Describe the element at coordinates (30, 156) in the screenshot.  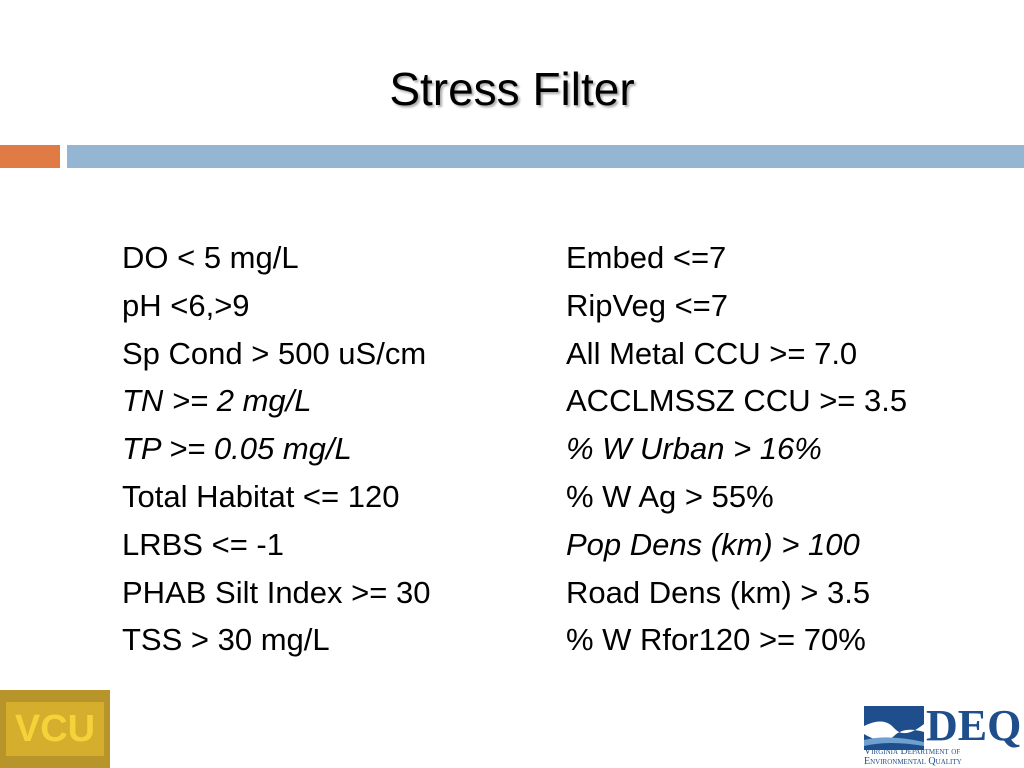
I see `accent-bar` at that location.